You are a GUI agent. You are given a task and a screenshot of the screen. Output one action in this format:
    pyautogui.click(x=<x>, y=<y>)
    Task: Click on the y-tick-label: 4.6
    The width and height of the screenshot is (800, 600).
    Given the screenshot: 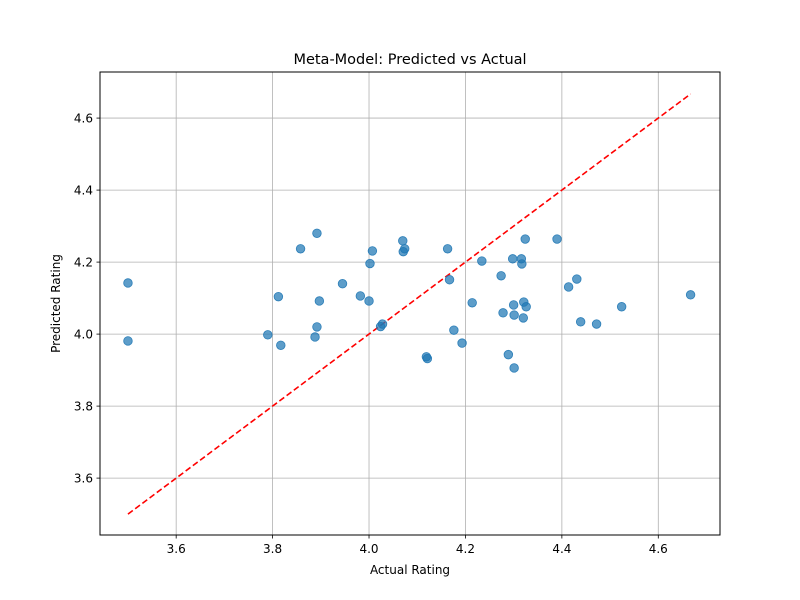 What is the action you would take?
    pyautogui.click(x=83, y=118)
    